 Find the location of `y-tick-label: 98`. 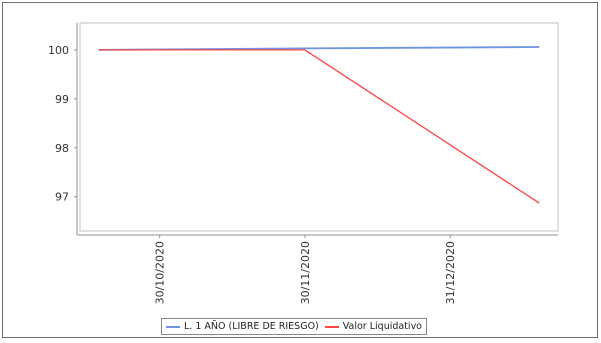

y-tick-label: 98 is located at coordinates (62, 148).